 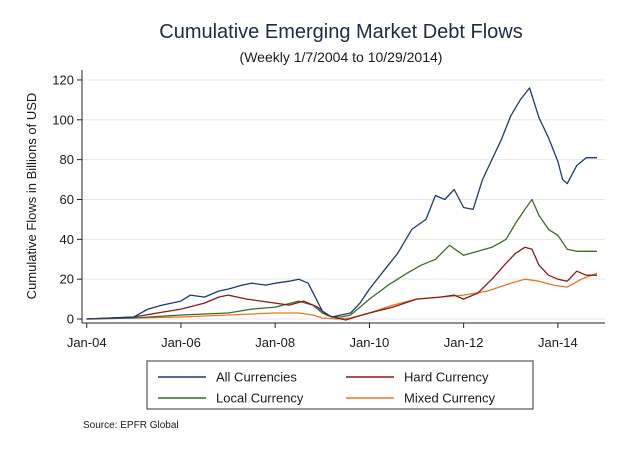 What do you see at coordinates (275, 342) in the screenshot?
I see `x-tick-label: Jan-08` at bounding box center [275, 342].